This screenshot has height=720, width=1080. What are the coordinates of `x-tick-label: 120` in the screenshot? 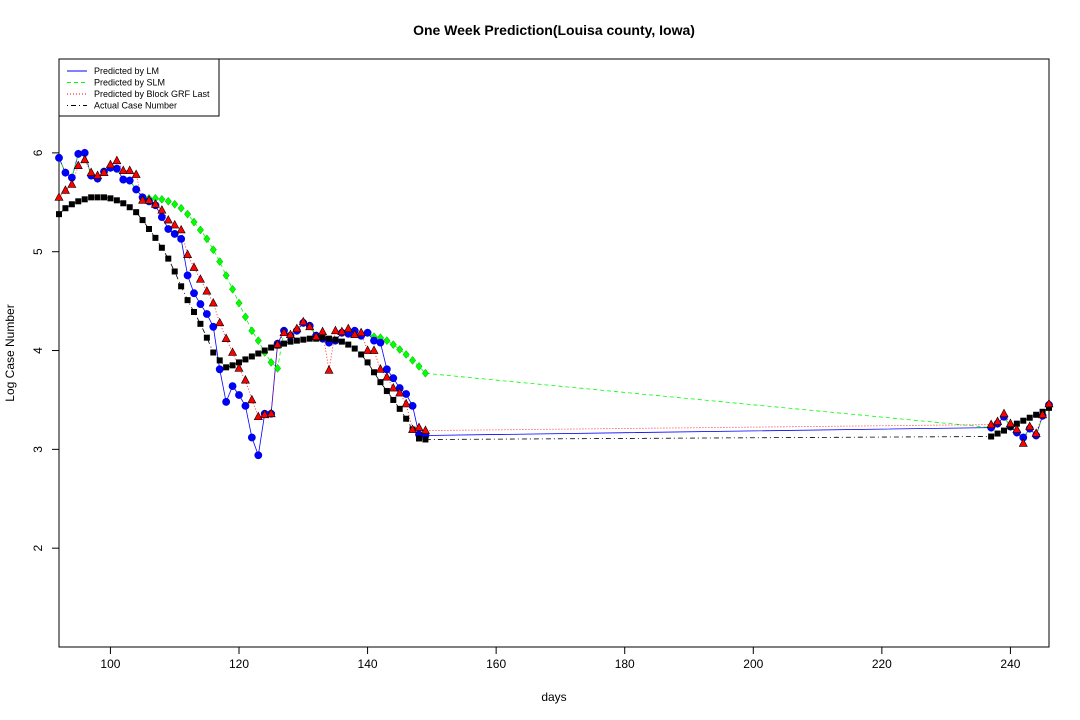 It's located at (239, 664).